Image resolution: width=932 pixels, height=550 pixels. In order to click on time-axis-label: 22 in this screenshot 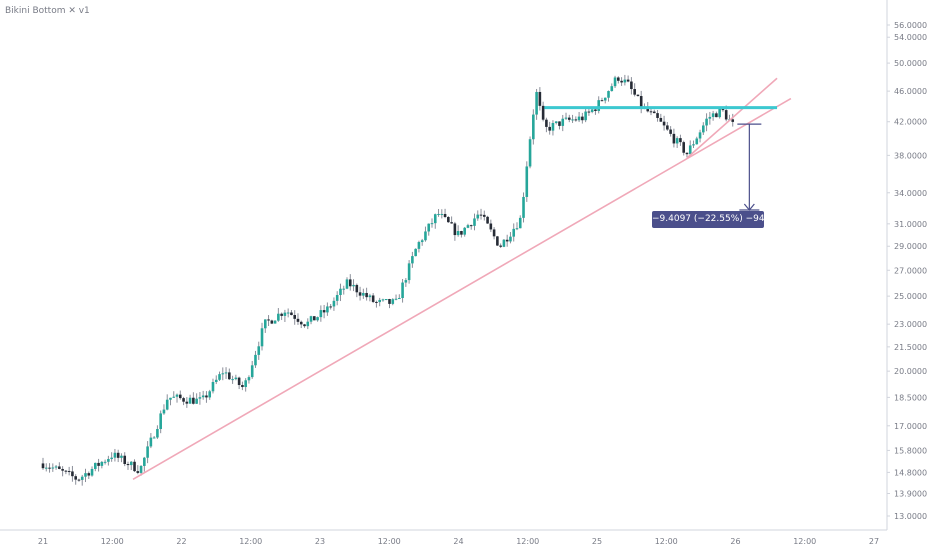, I will do `click(181, 541)`.